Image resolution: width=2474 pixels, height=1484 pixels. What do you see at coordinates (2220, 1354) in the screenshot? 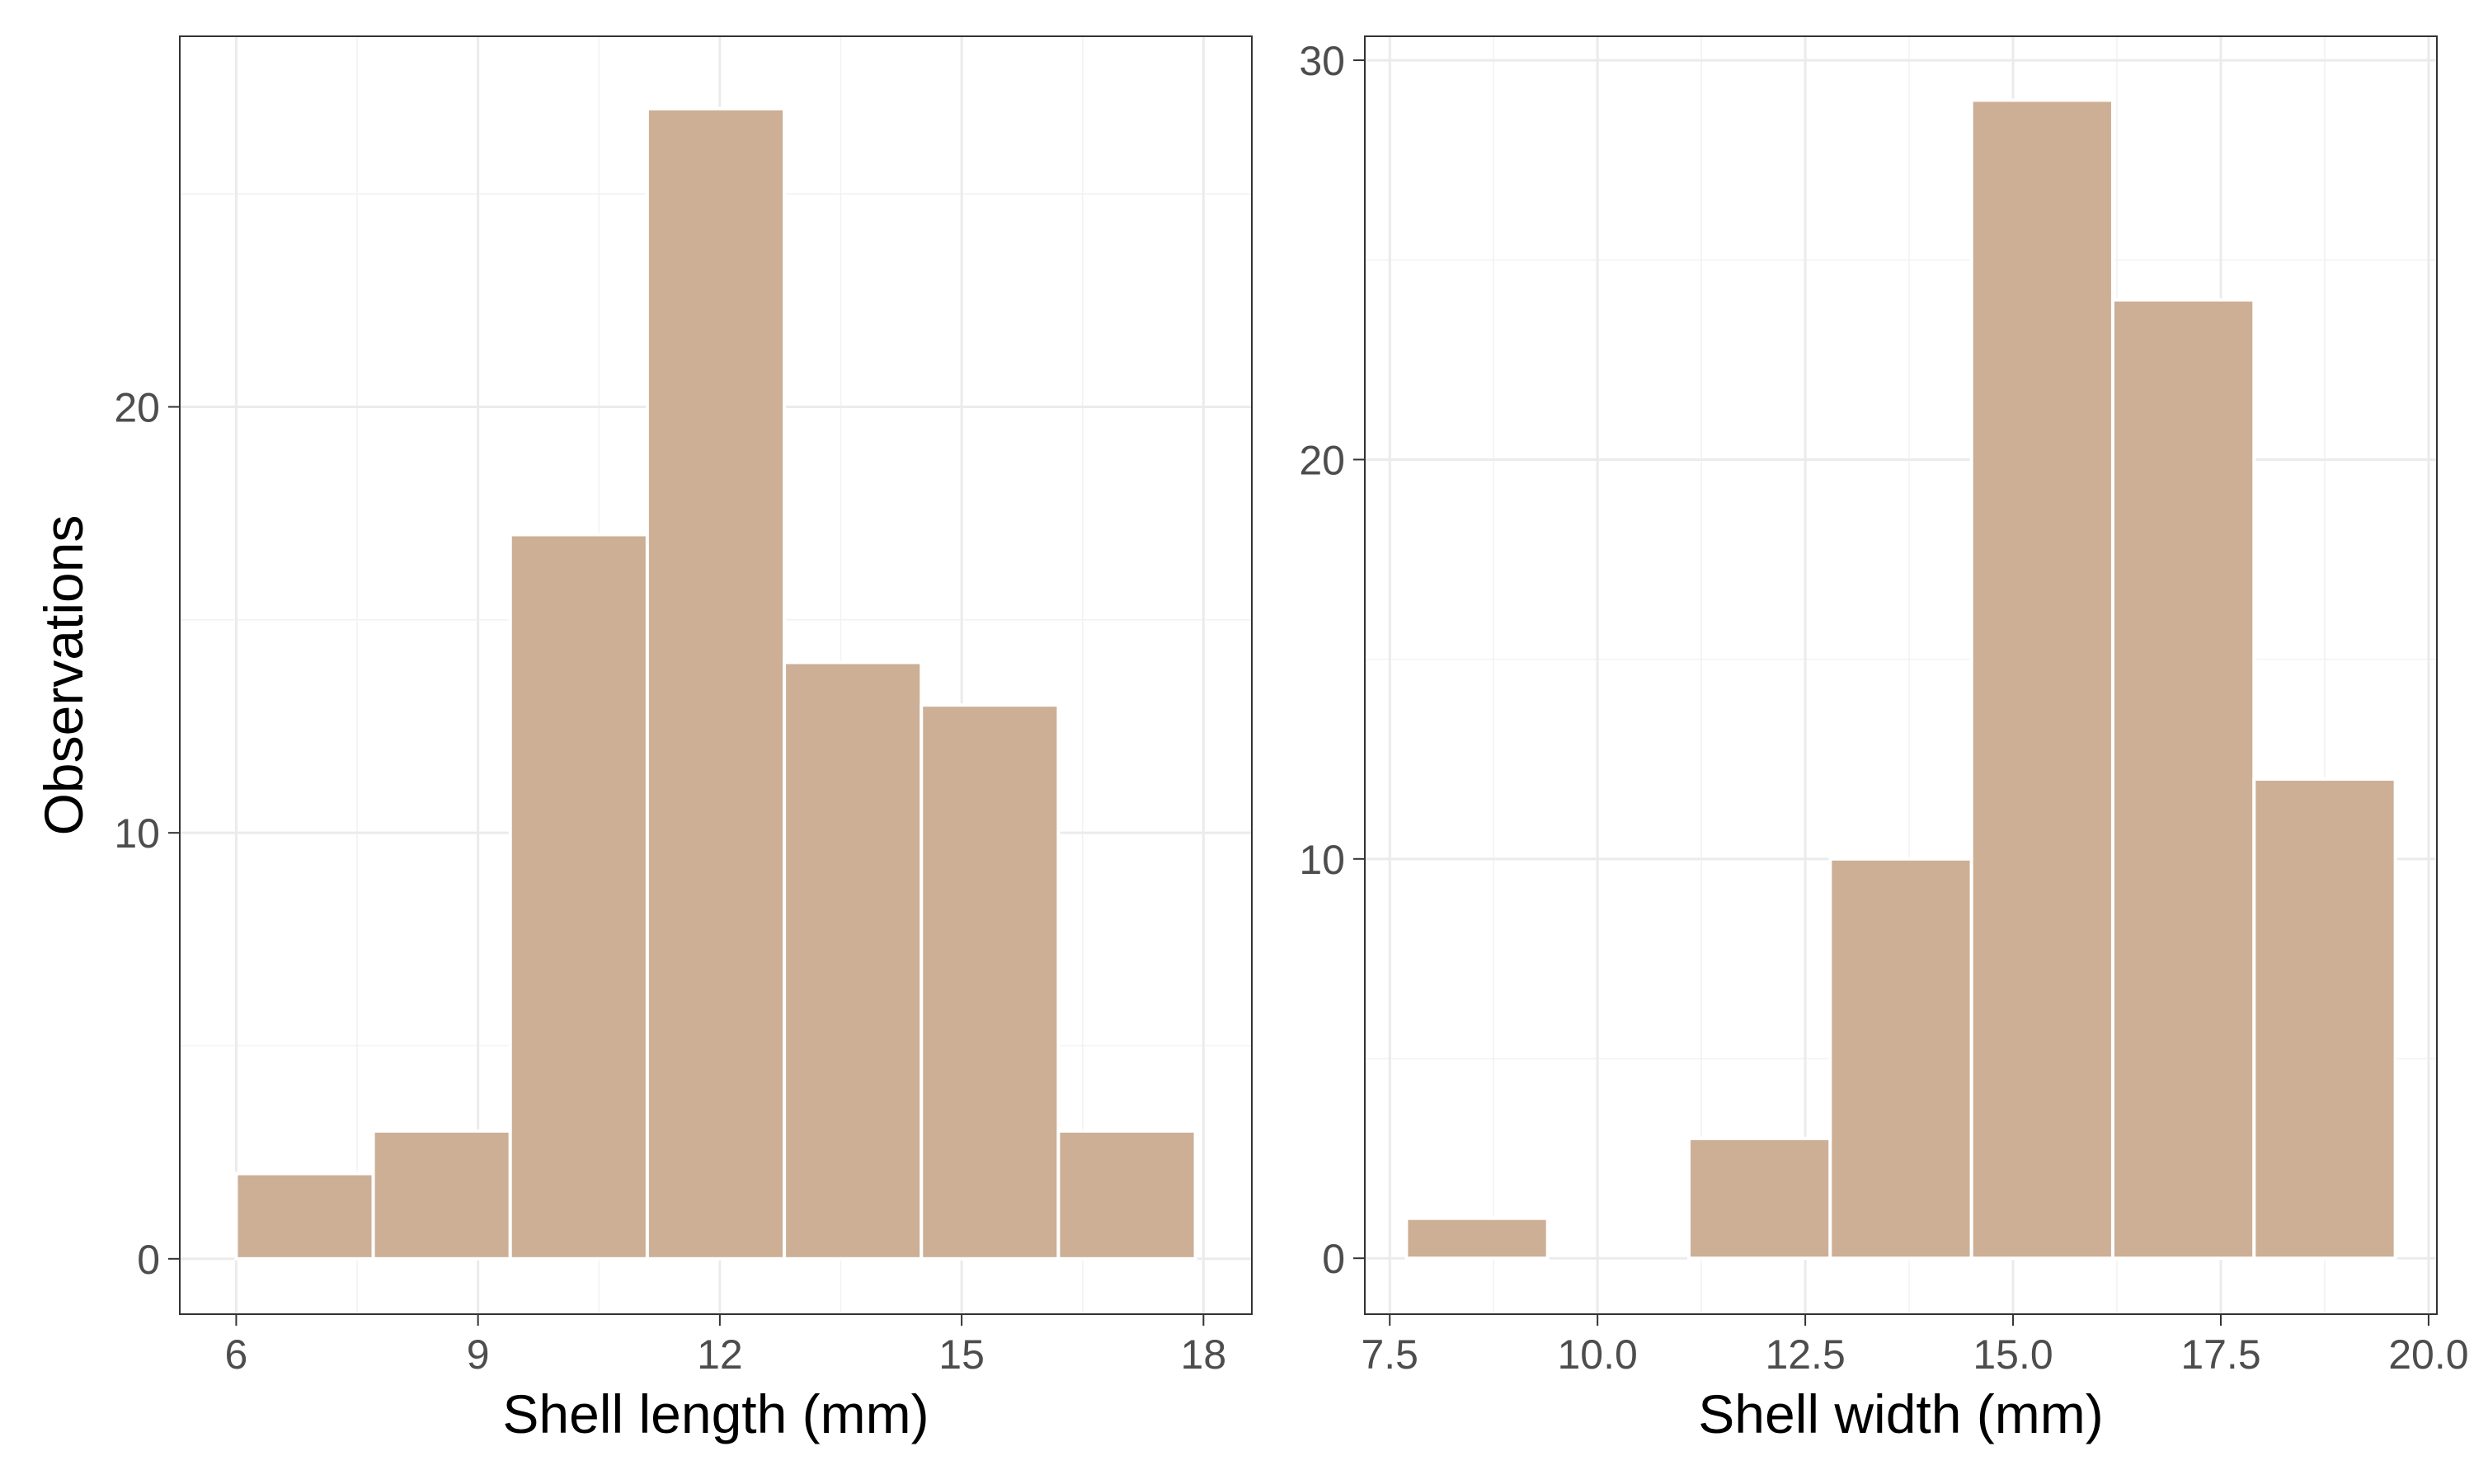
I see `shell-width-x-tick-label: 17.5` at bounding box center [2220, 1354].